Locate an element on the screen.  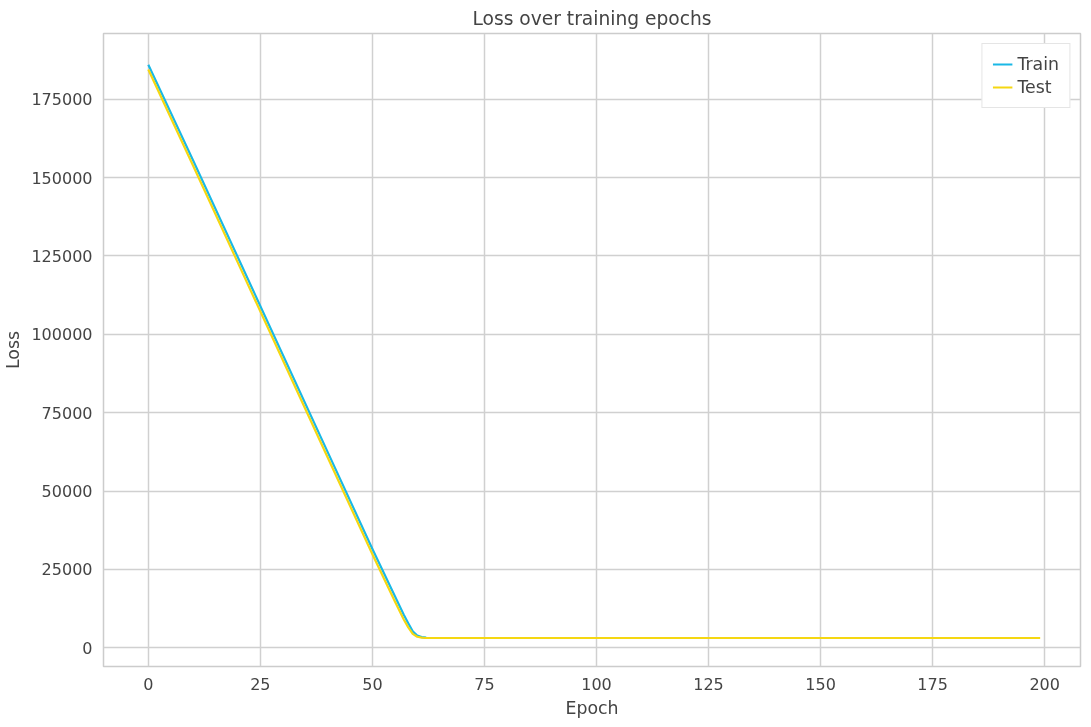
y-tick-label: 100000 is located at coordinates (62, 335).